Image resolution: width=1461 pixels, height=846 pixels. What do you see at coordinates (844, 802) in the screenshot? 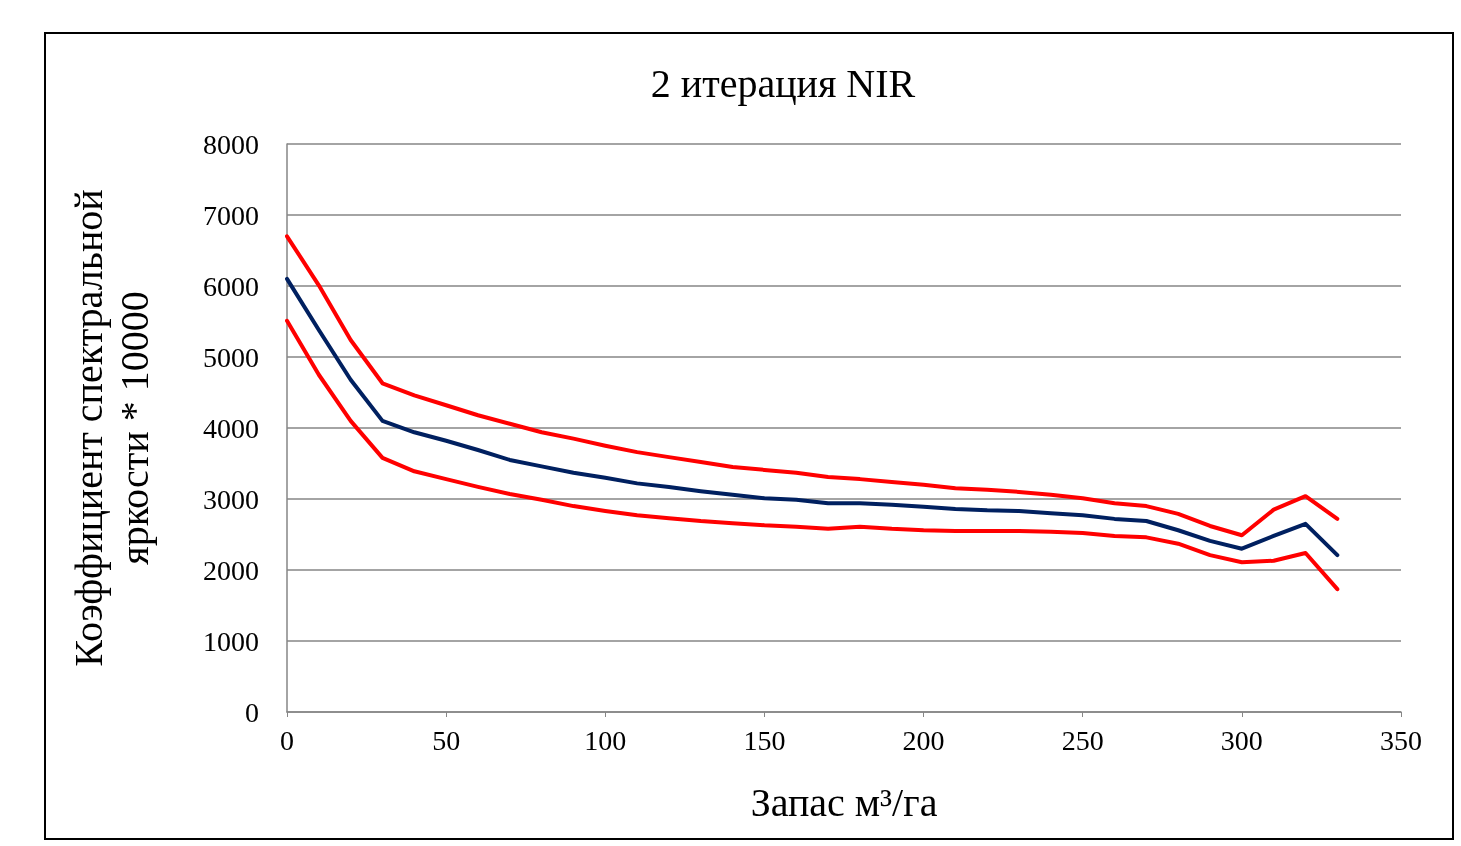
I see `x-axis-title: Запас м³/га` at bounding box center [844, 802].